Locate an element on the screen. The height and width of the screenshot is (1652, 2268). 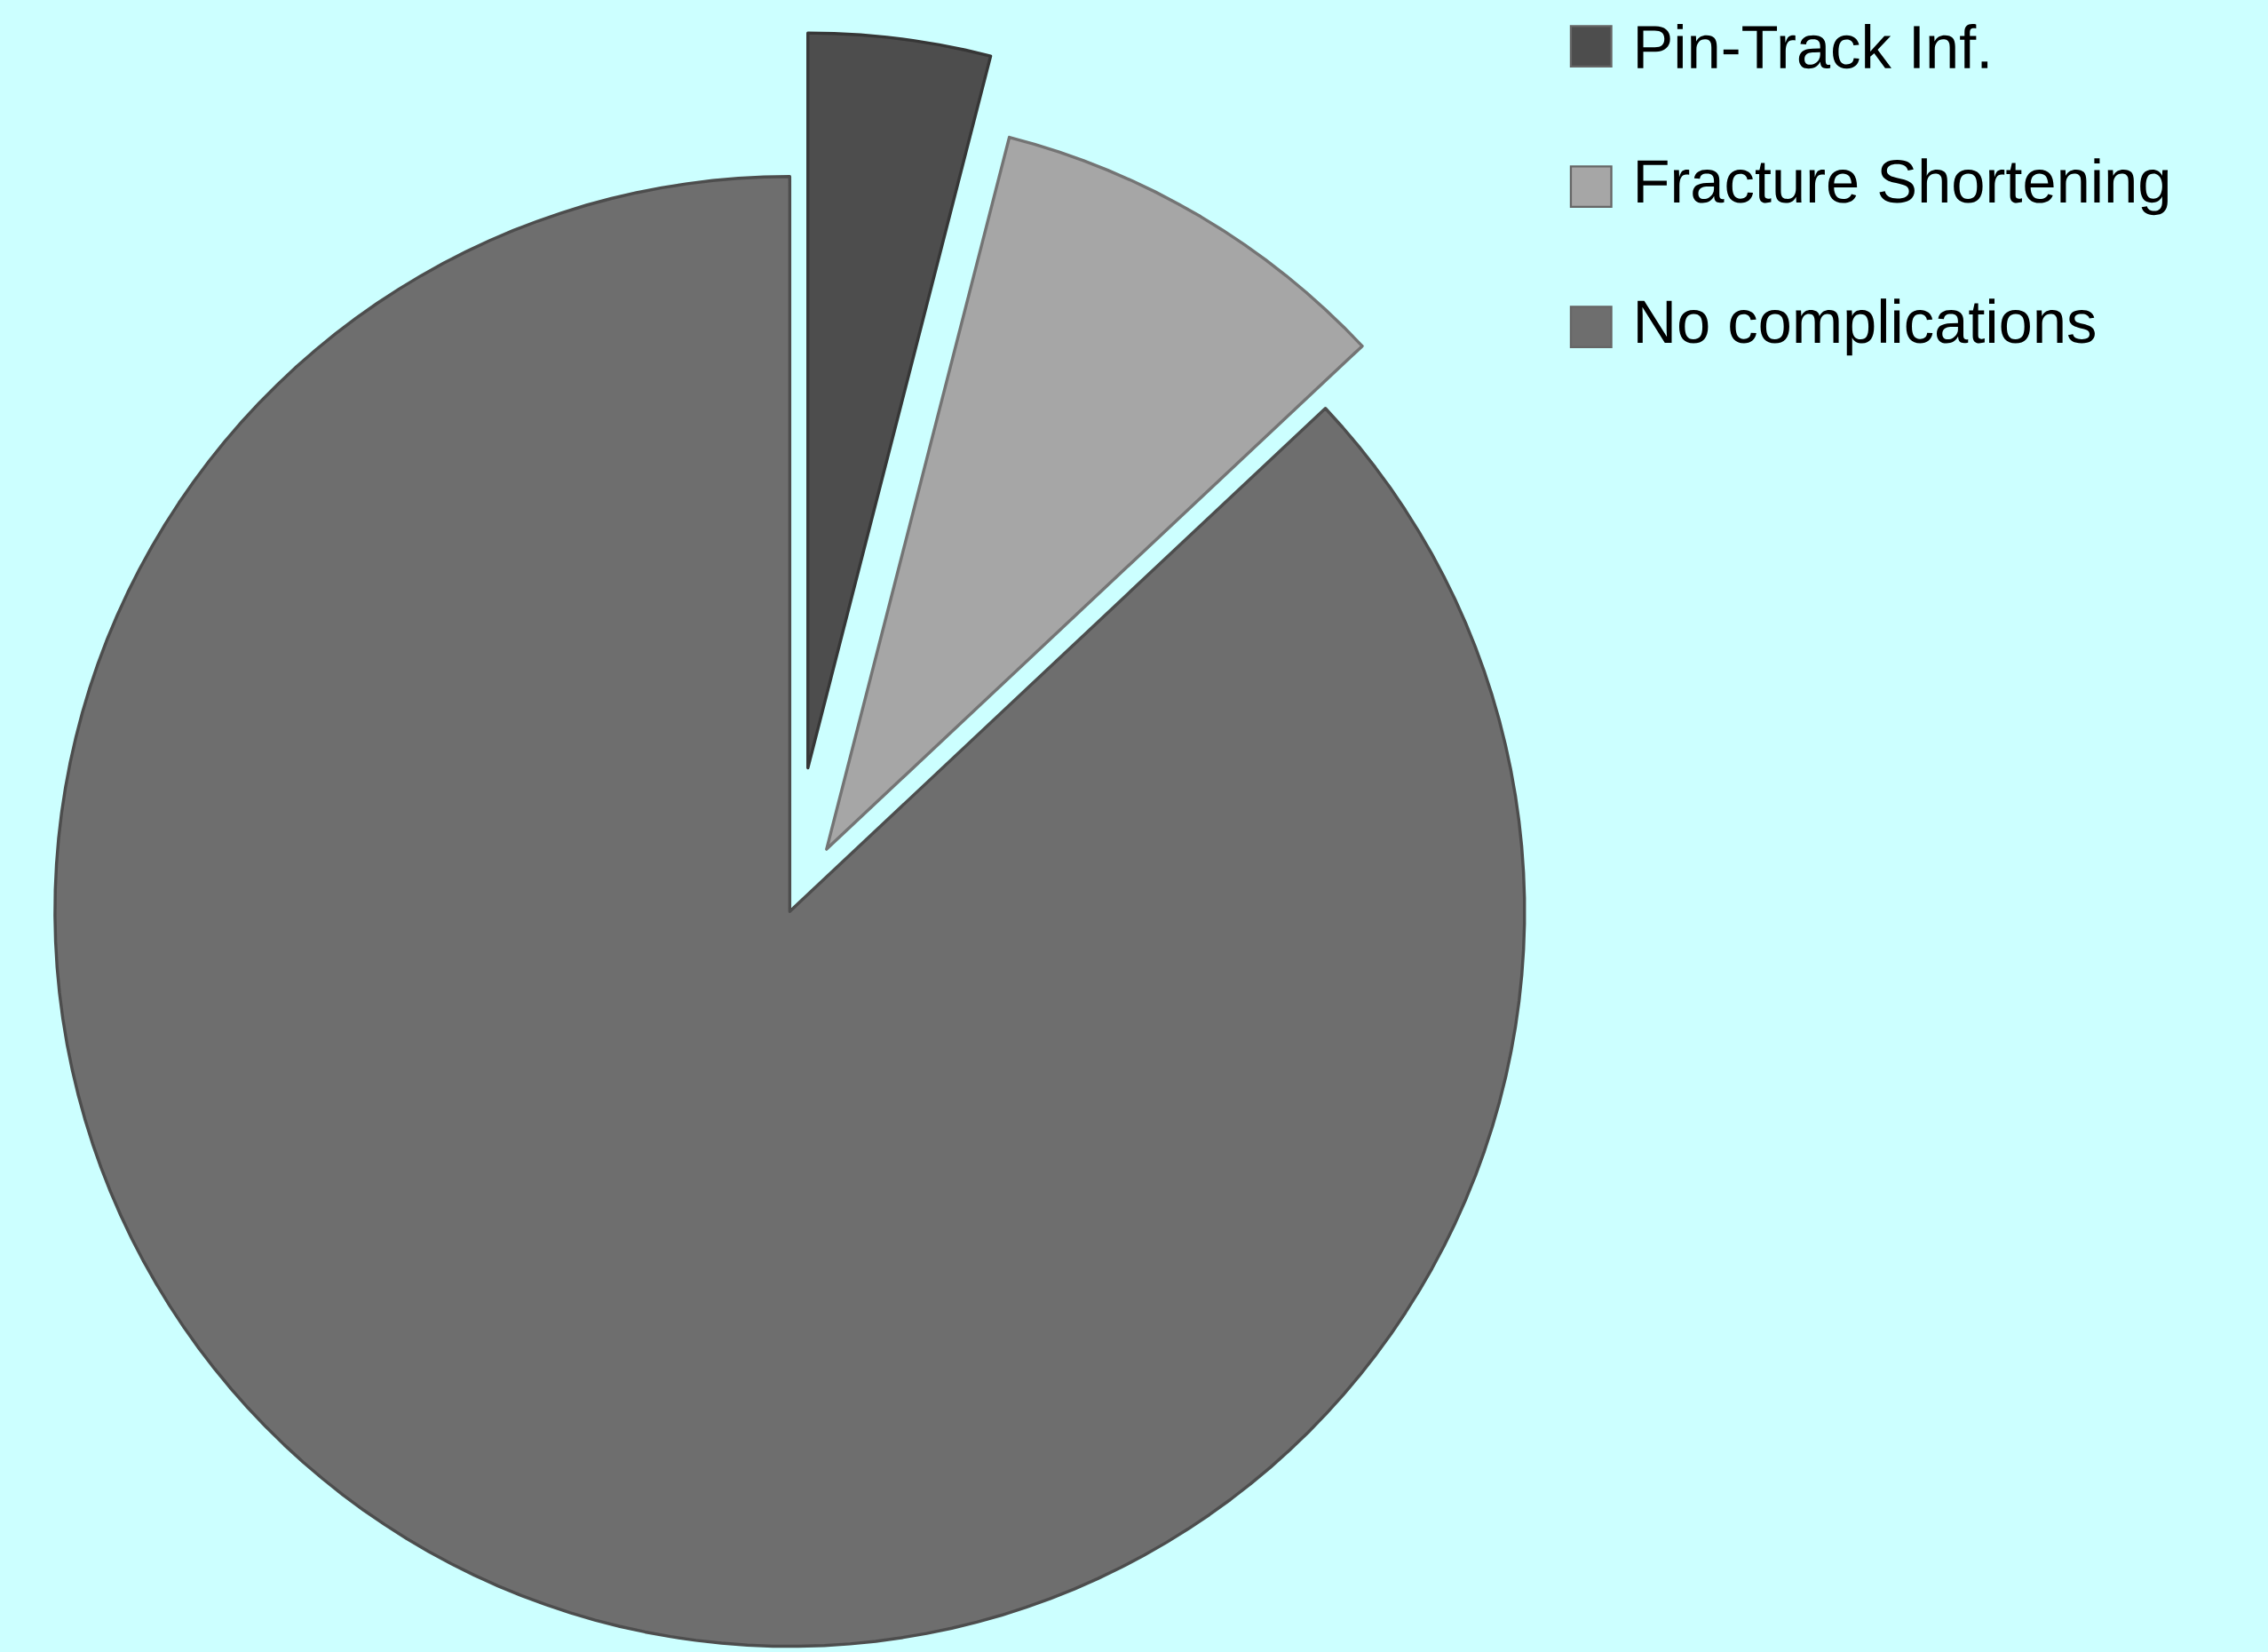
legend-label: Fracture Shortening is located at coordinates (1903, 187).